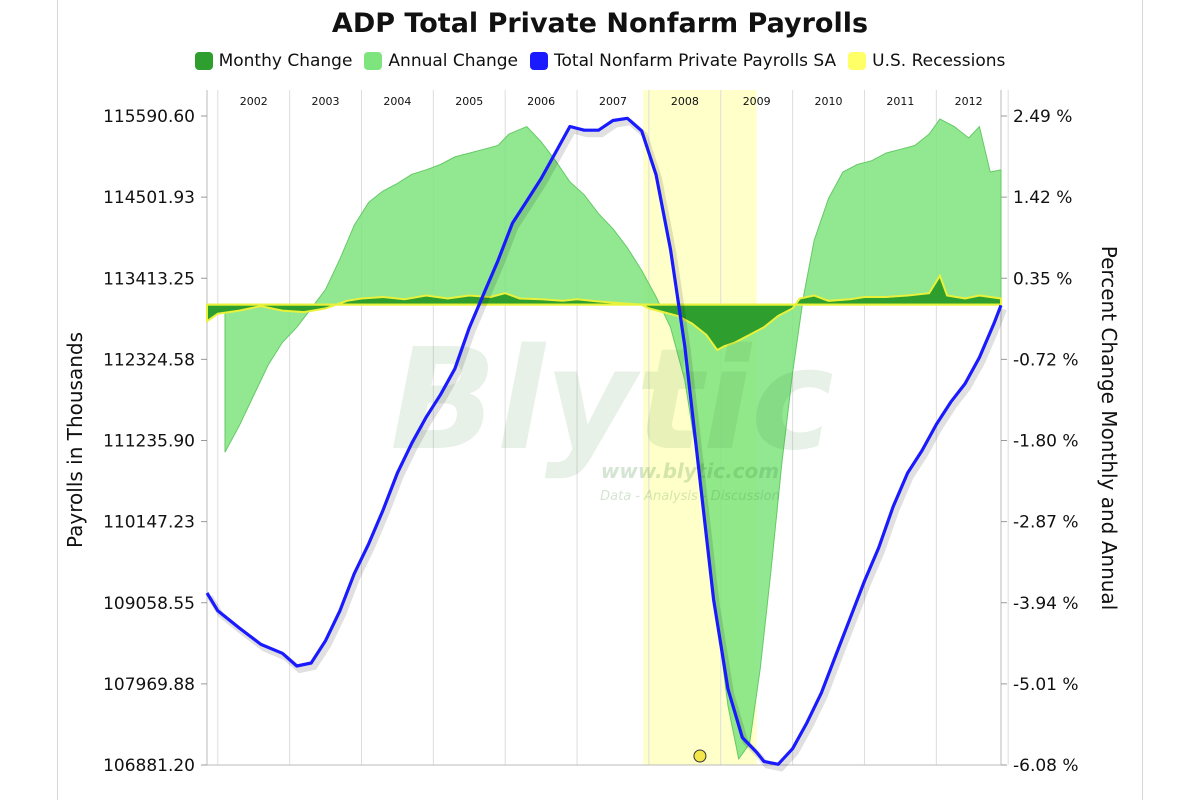 This screenshot has height=800, width=1200. Describe the element at coordinates (1046, 523) in the screenshot. I see `y2-tick-label: -2.87 %` at that location.